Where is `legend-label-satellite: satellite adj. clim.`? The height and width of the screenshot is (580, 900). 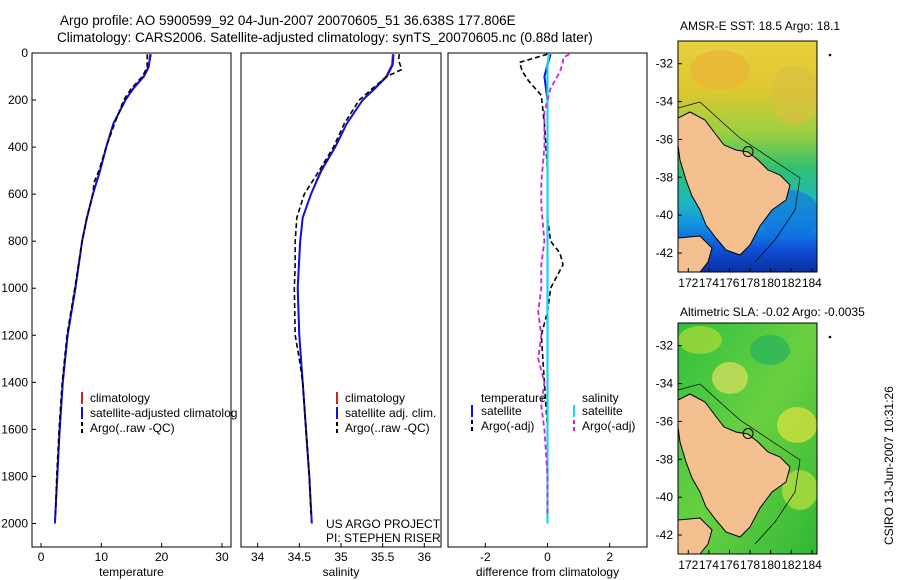
legend-label-satellite: satellite adj. clim. is located at coordinates (390, 413).